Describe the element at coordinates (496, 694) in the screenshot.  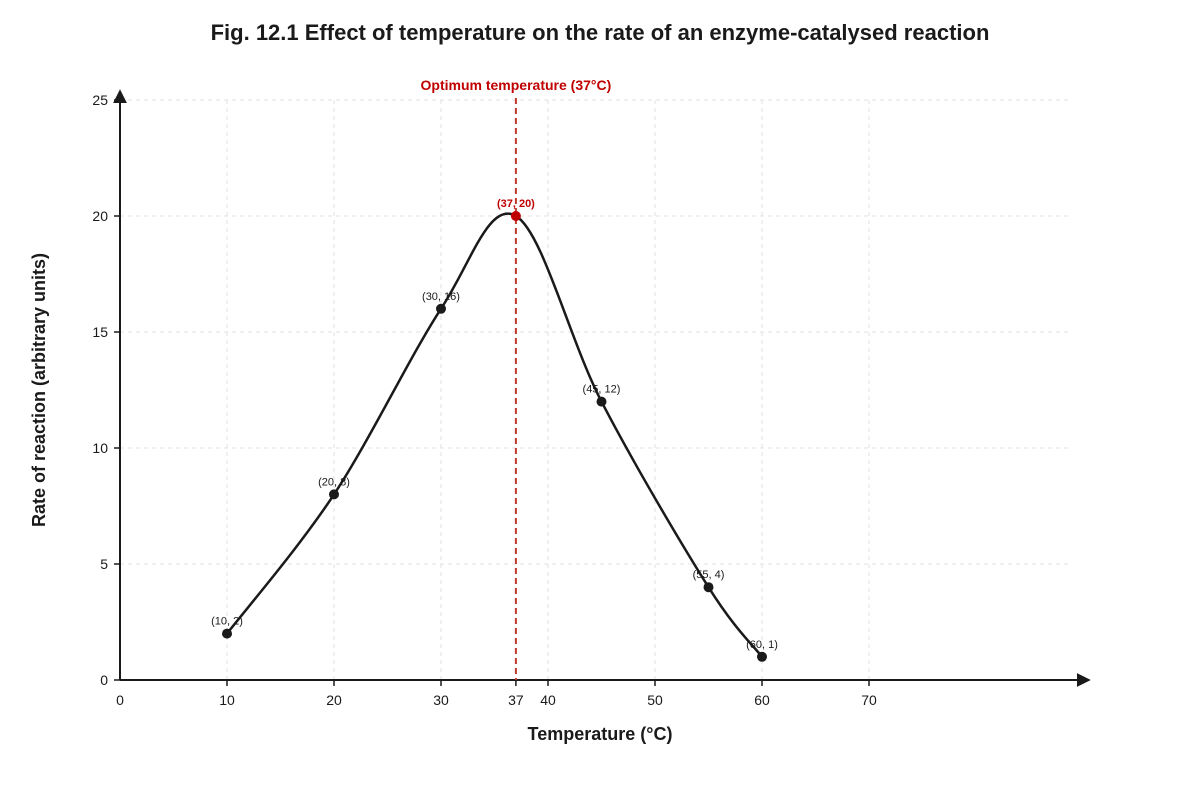
I see `x-ticks: 0 10 20 30 37 40 50 60 70` at that location.